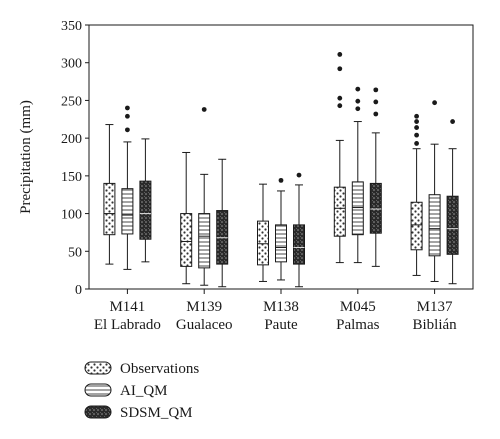 The height and width of the screenshot is (439, 500). What do you see at coordinates (71, 26) in the screenshot?
I see `y-tick-label: 350` at bounding box center [71, 26].